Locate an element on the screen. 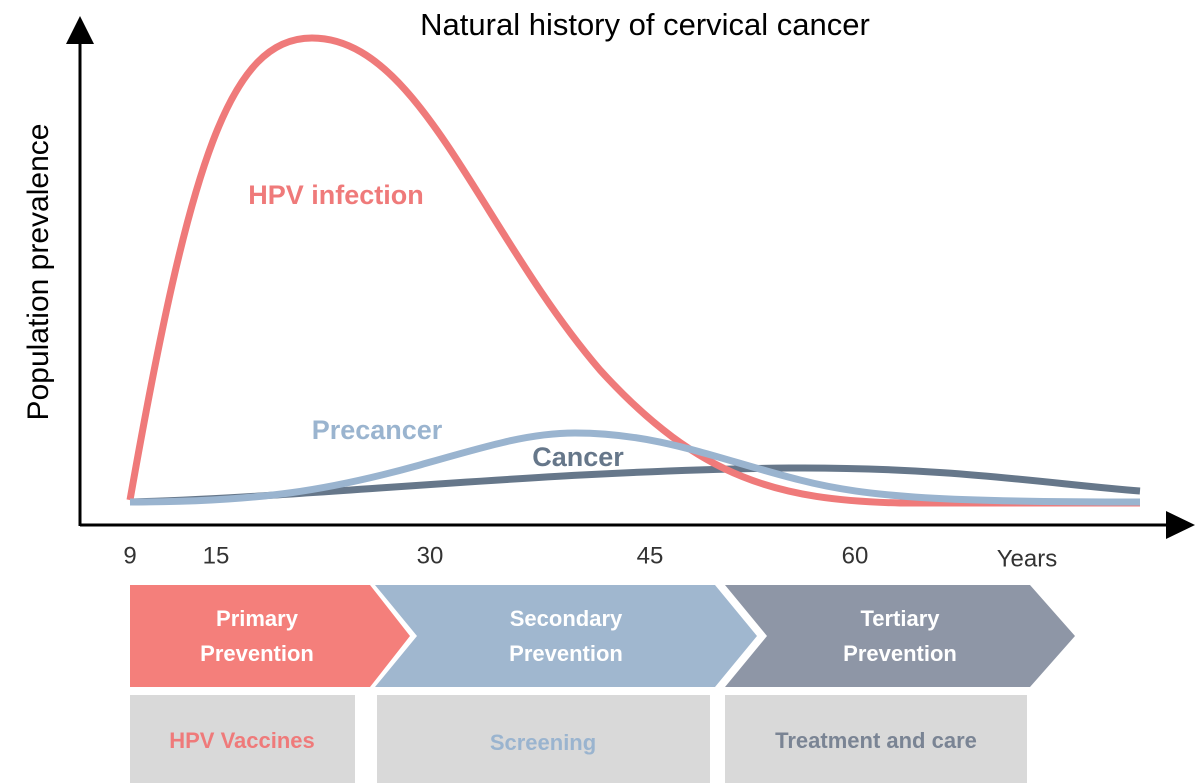 Image resolution: width=1202 pixels, height=783 pixels. y-axis-arrow is located at coordinates (80, 30).